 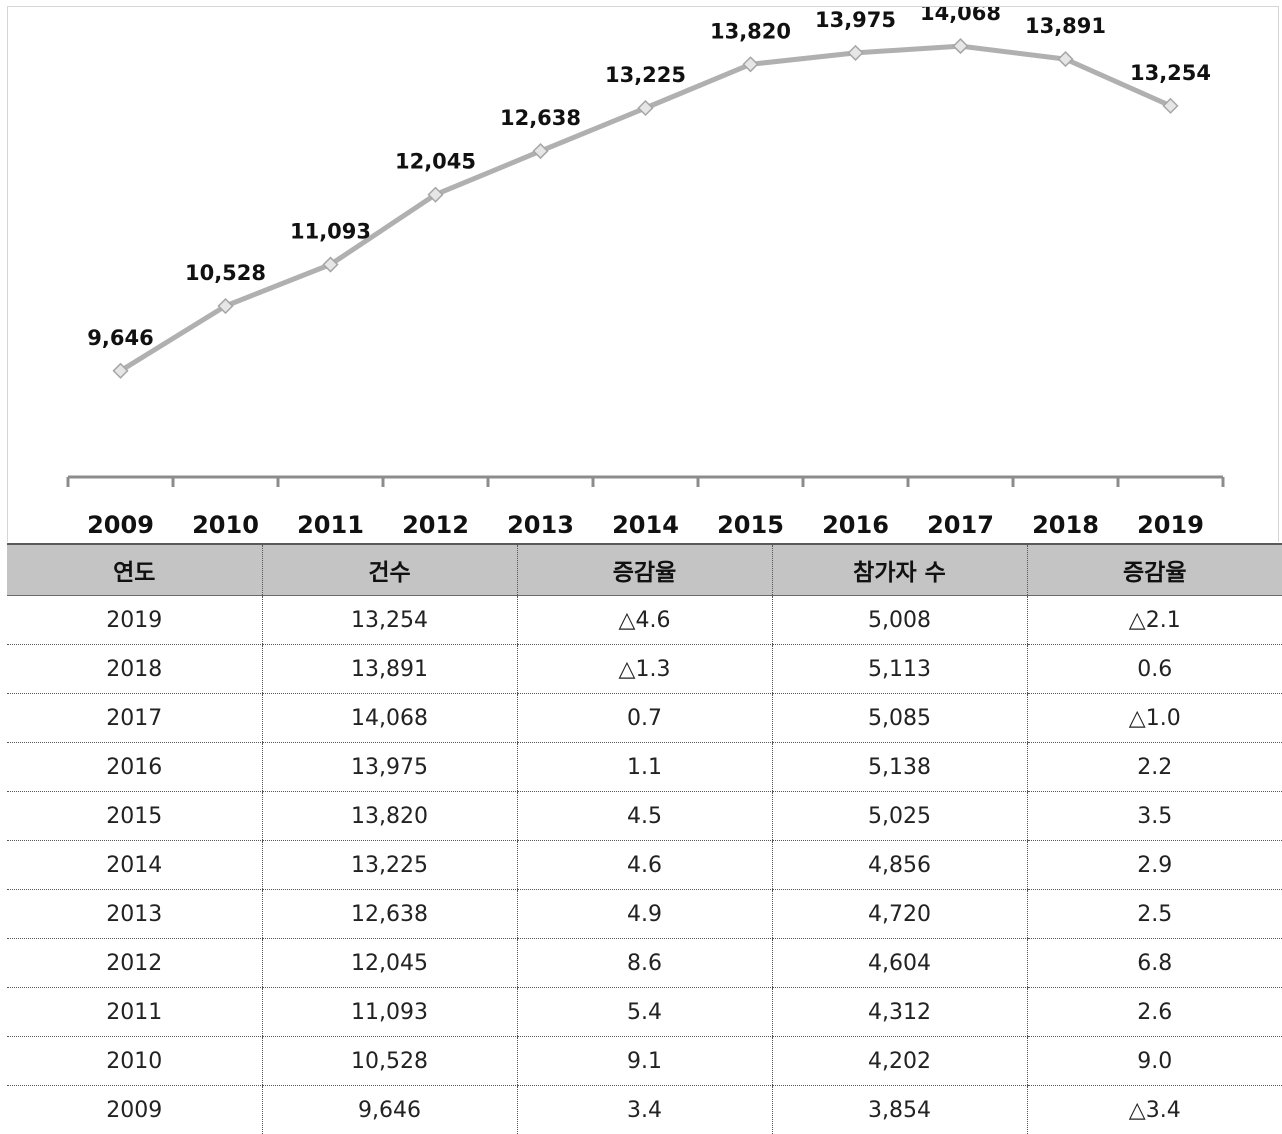 What do you see at coordinates (389, 1012) in the screenshot?
I see `cell-count: 11,093` at bounding box center [389, 1012].